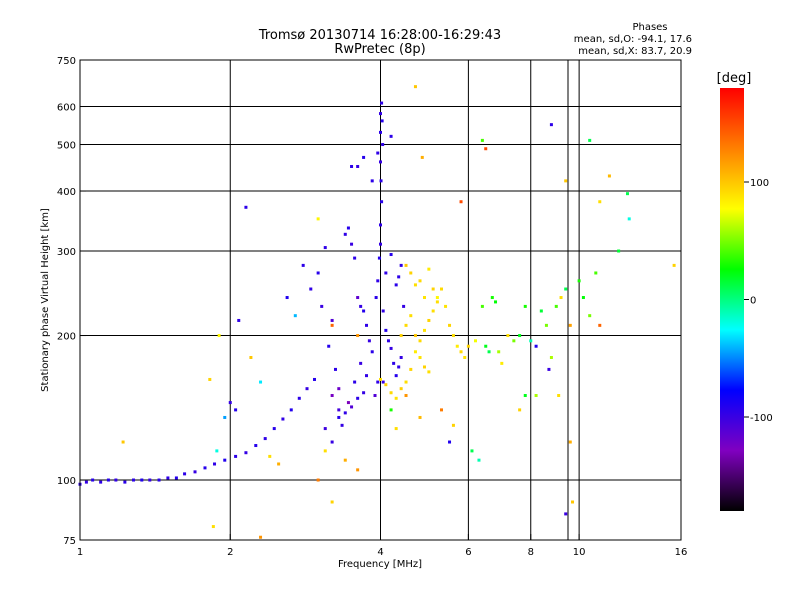 Image resolution: width=800 pixels, height=604 pixels. I want to click on y-tick-label: 200, so click(66, 337).